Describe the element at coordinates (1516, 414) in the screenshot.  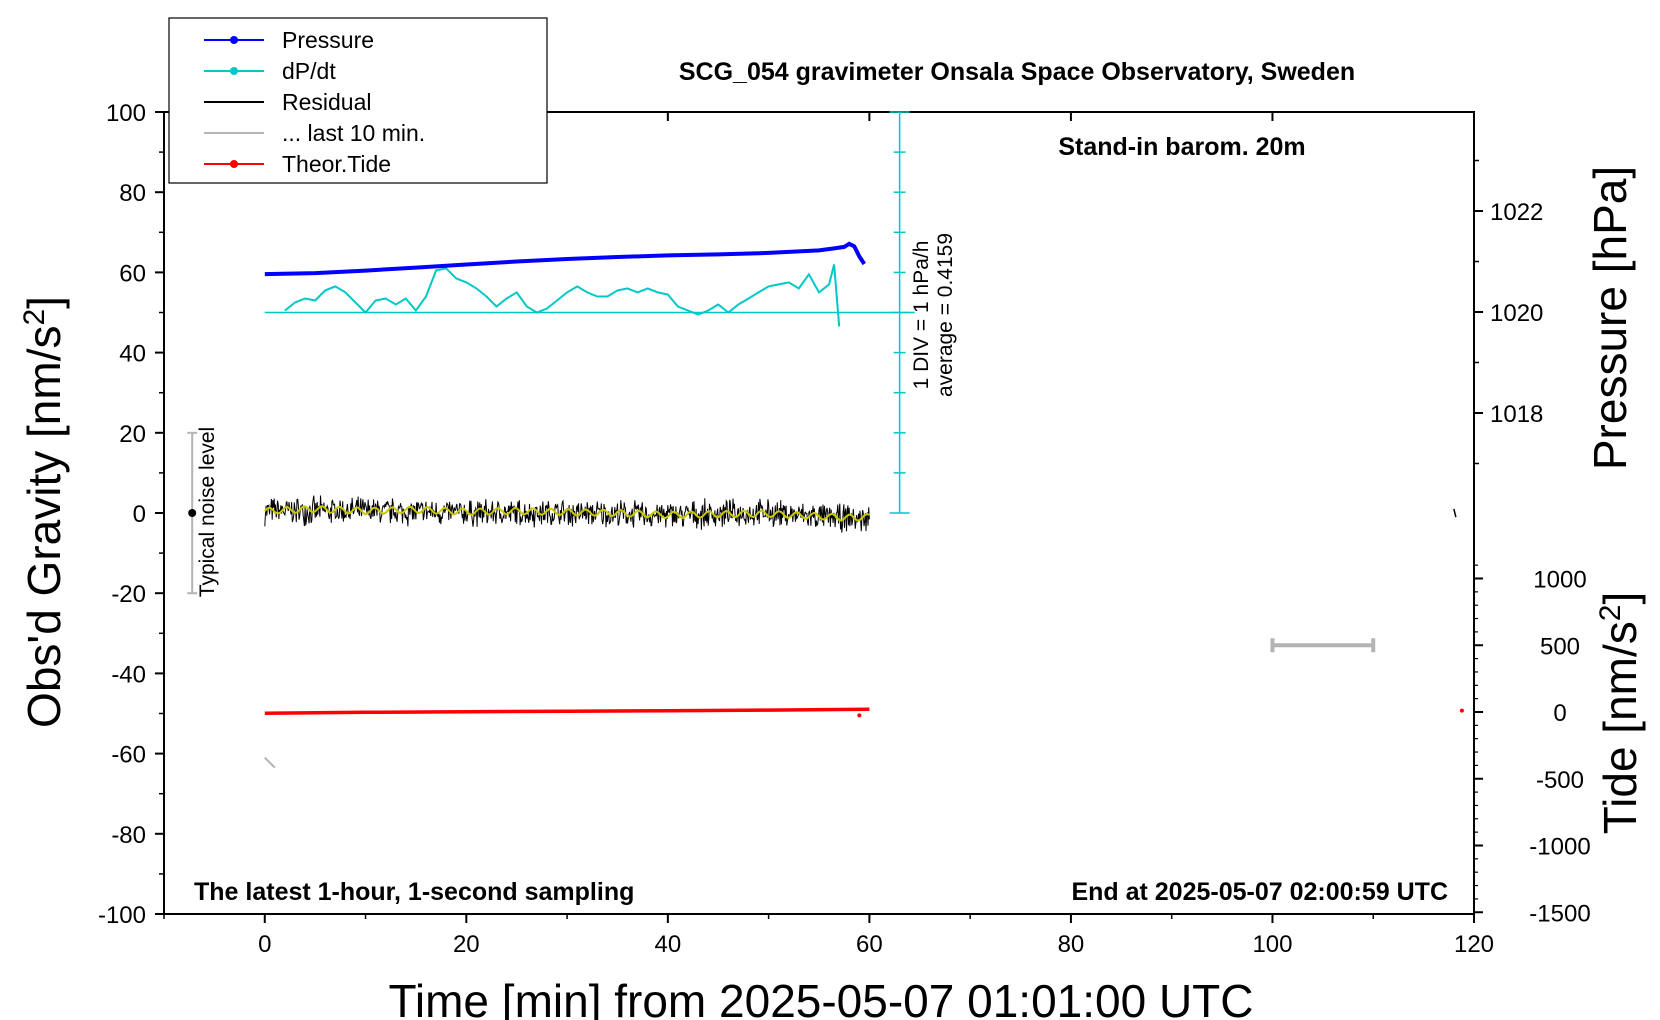
I see `y-pressure-tick-label: 1018` at that location.